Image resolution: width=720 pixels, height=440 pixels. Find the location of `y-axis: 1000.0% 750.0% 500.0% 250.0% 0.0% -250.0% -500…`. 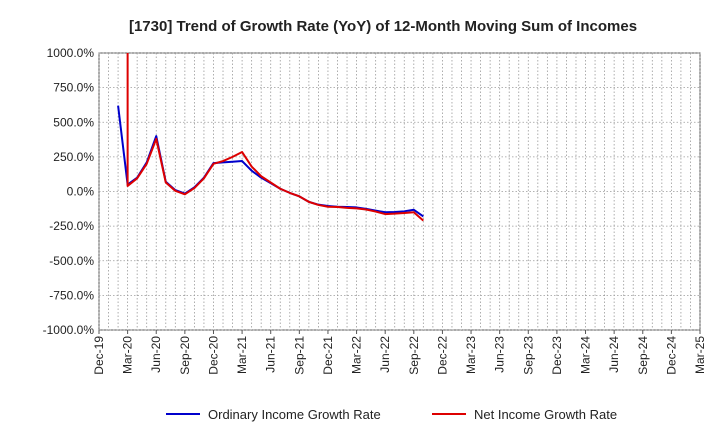

y-axis: 1000.0% 750.0% 500.0% 250.0% 0.0% -250.0% -500… is located at coordinates (69, 191).